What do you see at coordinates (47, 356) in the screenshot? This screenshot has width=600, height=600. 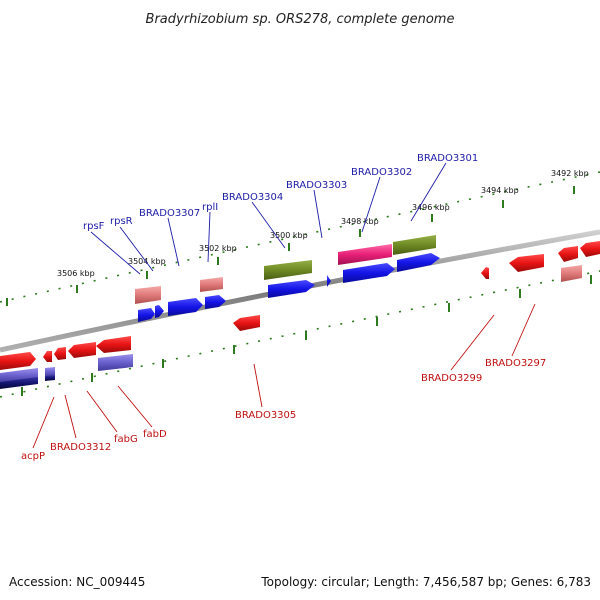 I see `gene-acpP` at bounding box center [47, 356].